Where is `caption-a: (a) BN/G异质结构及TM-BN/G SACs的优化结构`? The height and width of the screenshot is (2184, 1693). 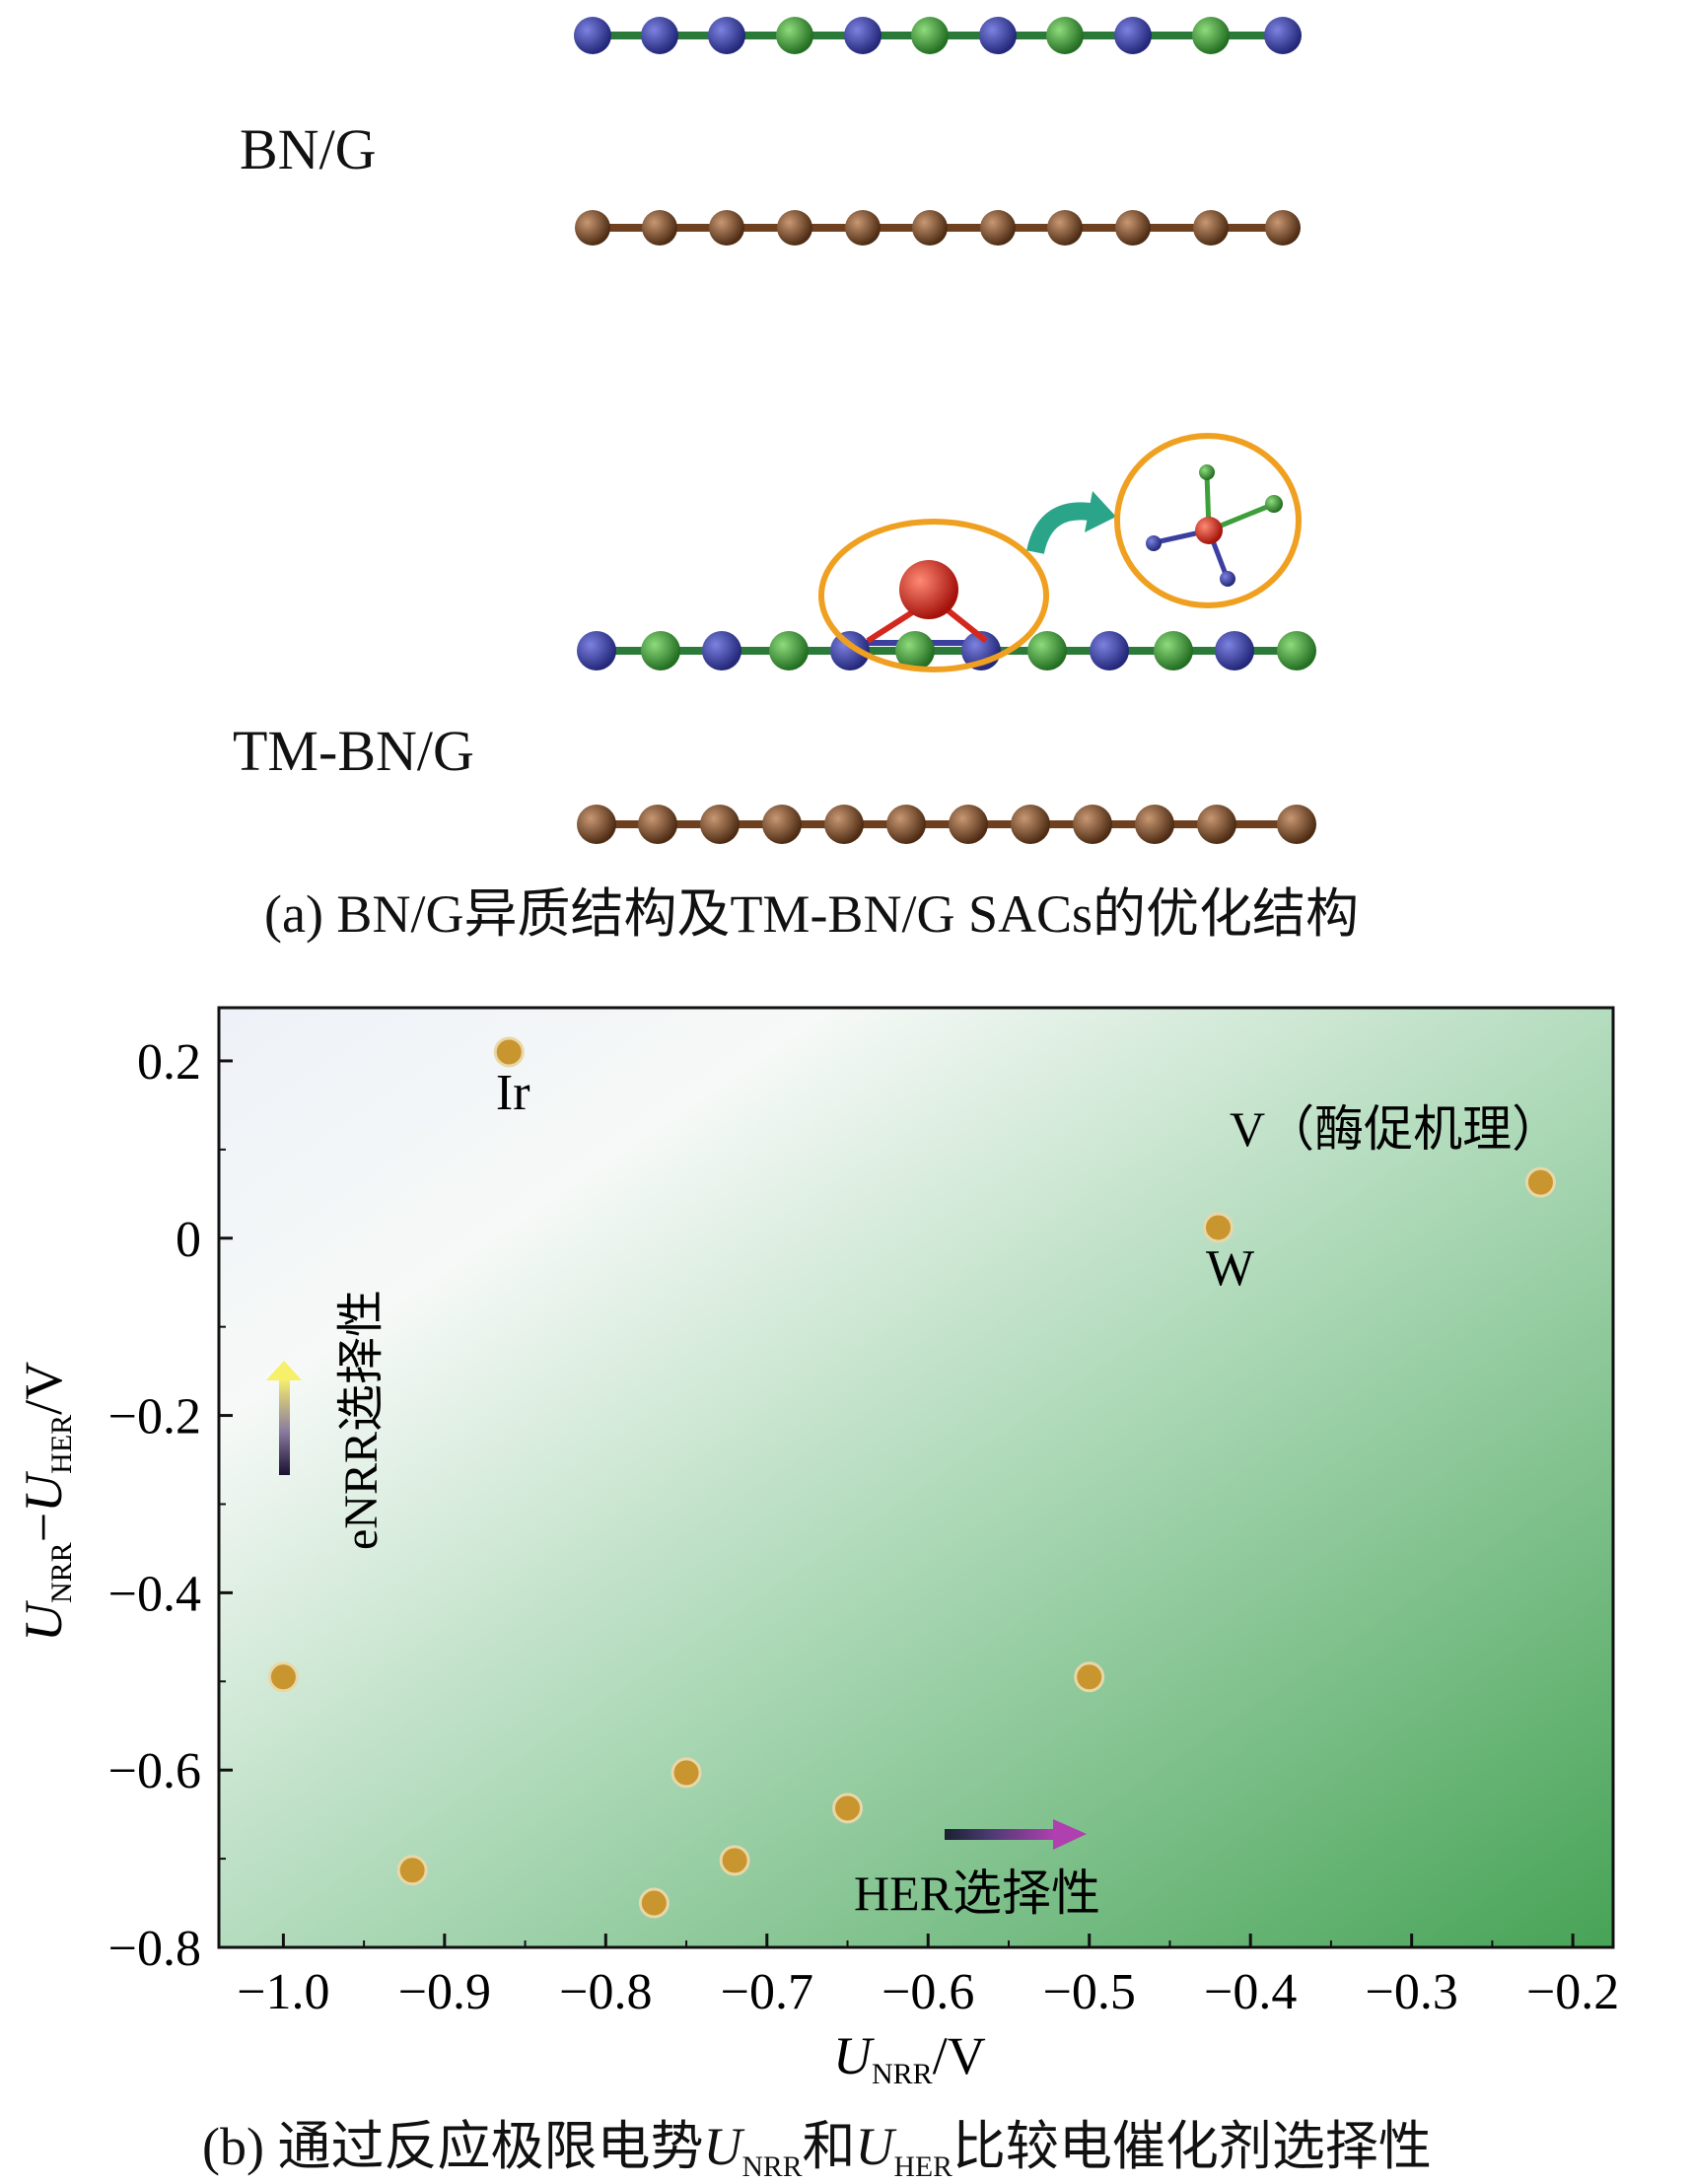 caption-a: (a) BN/G异质结构及TM-BN/G SACs的优化结构 is located at coordinates (812, 914).